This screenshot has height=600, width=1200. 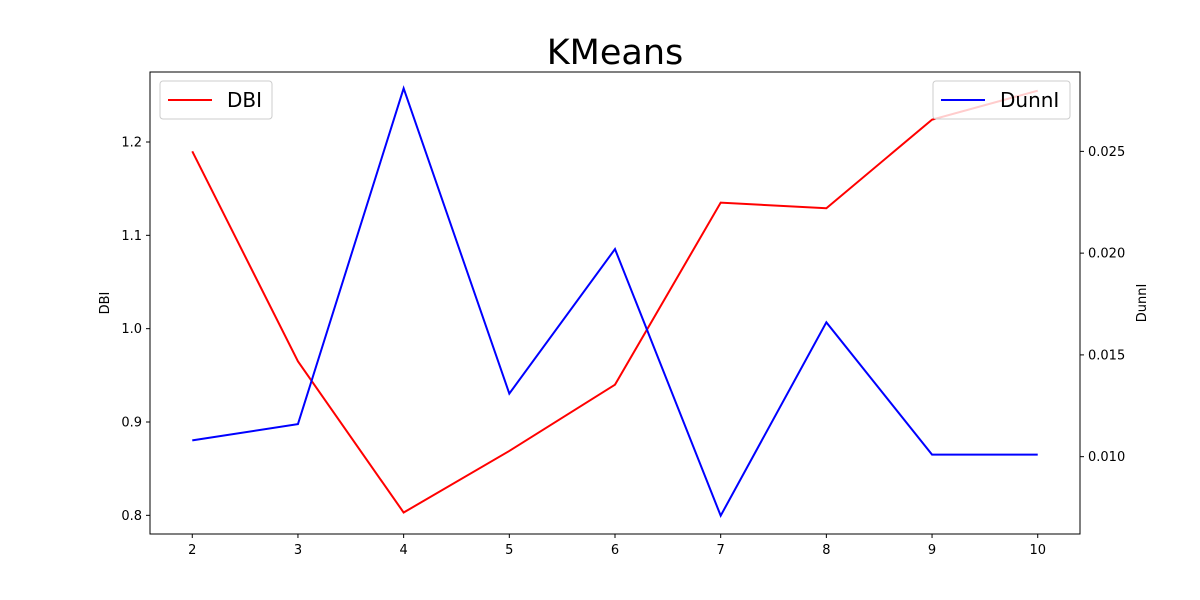 What do you see at coordinates (131, 516) in the screenshot?
I see `y-left-tick-label: 0.8` at bounding box center [131, 516].